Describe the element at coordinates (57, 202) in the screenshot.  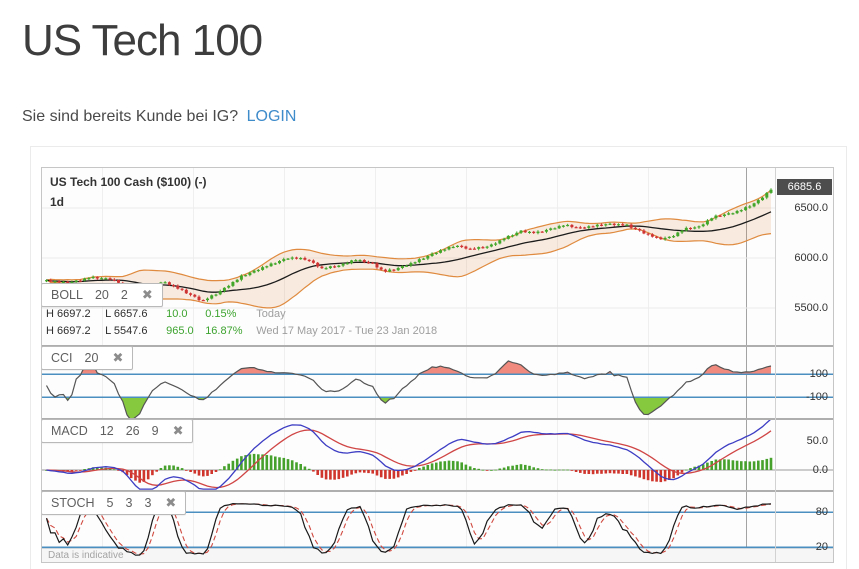
I see `interval-label: 1d` at that location.